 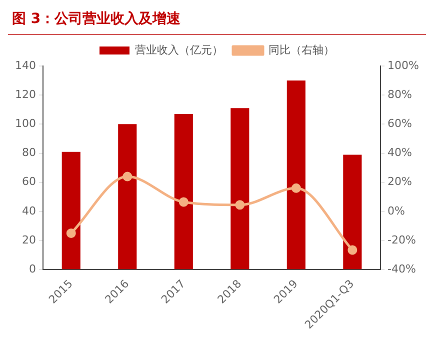 I want to click on y2-tick-label: 80%, so click(x=400, y=94).